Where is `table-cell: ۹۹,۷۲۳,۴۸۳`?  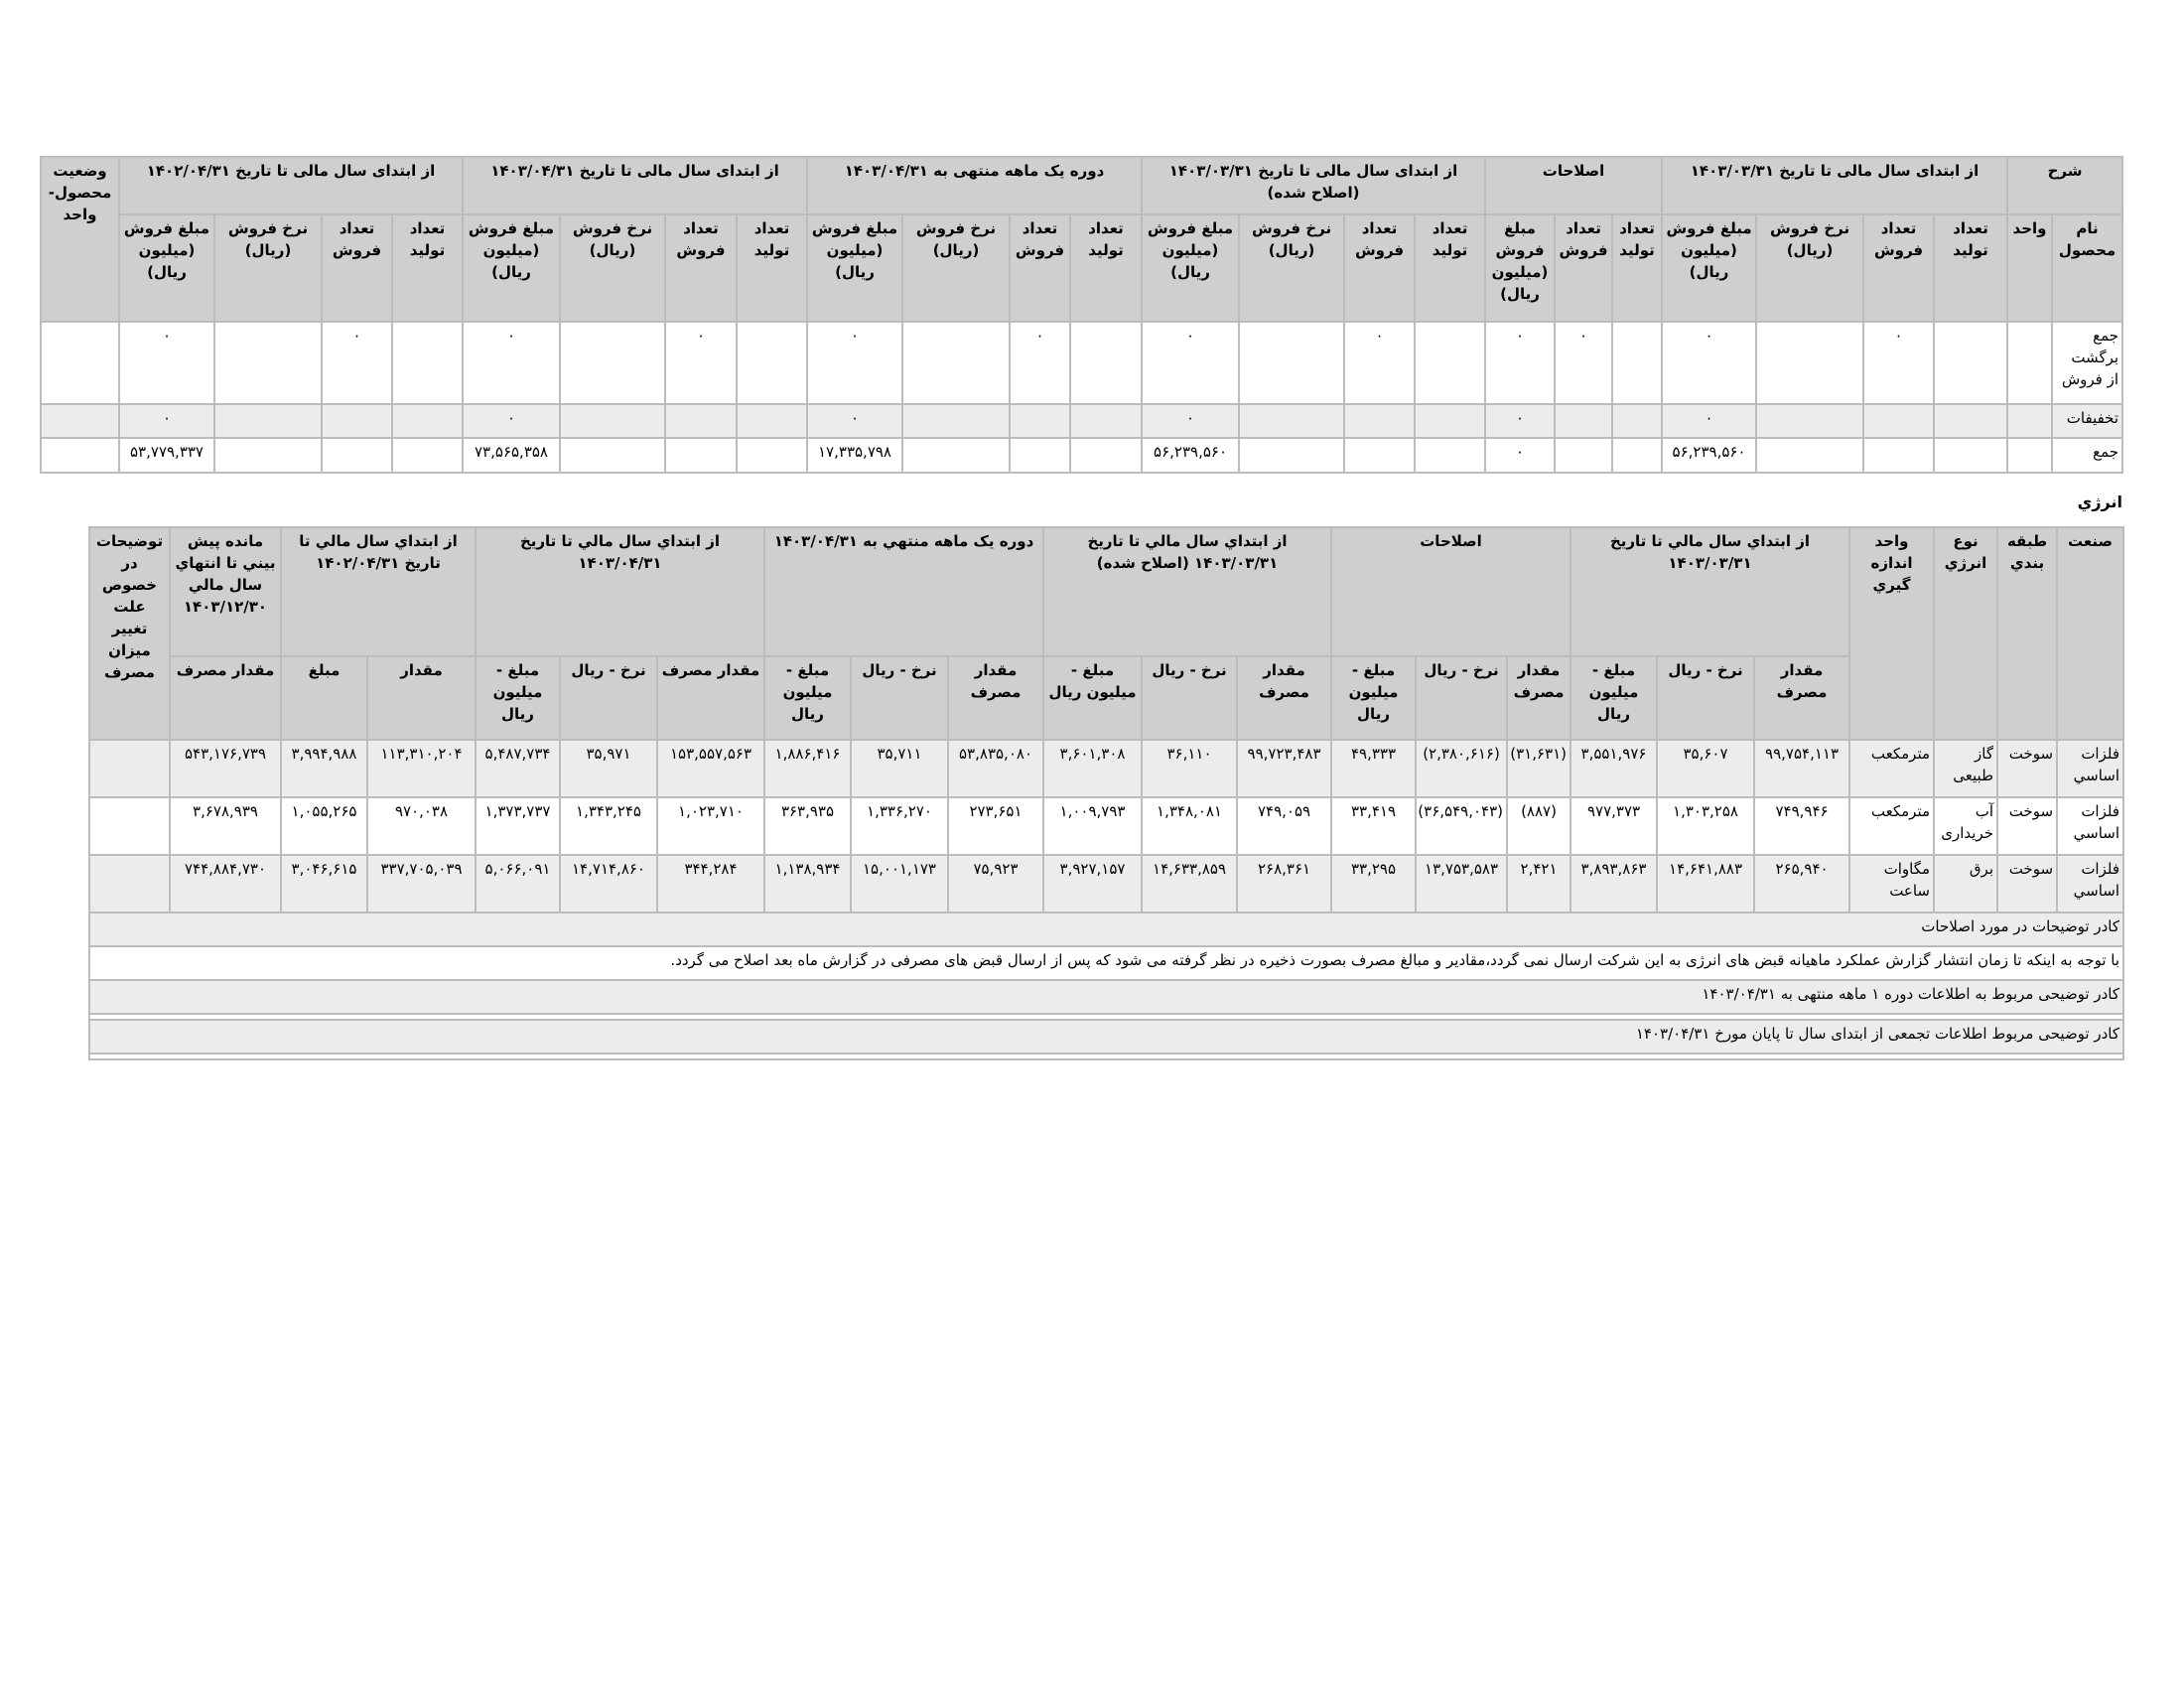 table-cell: ۹۹,۷۲۳,۴۸۳ is located at coordinates (1284, 768).